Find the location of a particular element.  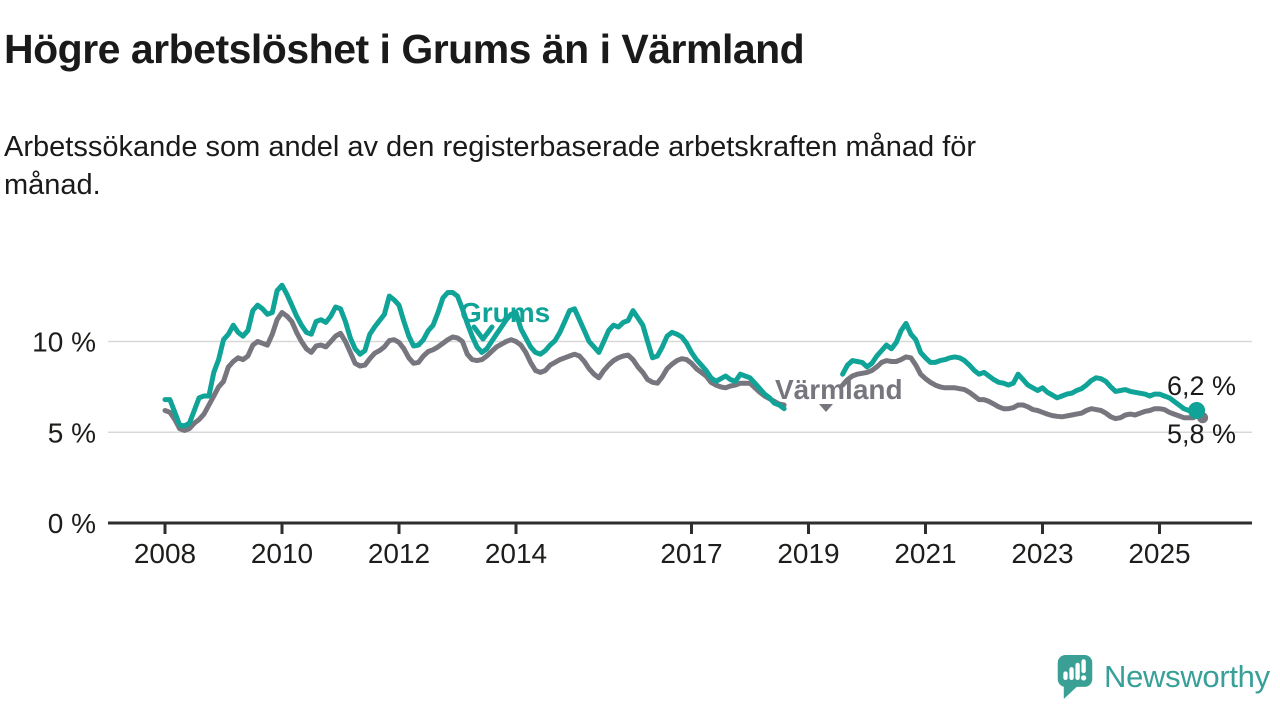

end-value-label-grums: 6,2 % is located at coordinates (1202, 386).